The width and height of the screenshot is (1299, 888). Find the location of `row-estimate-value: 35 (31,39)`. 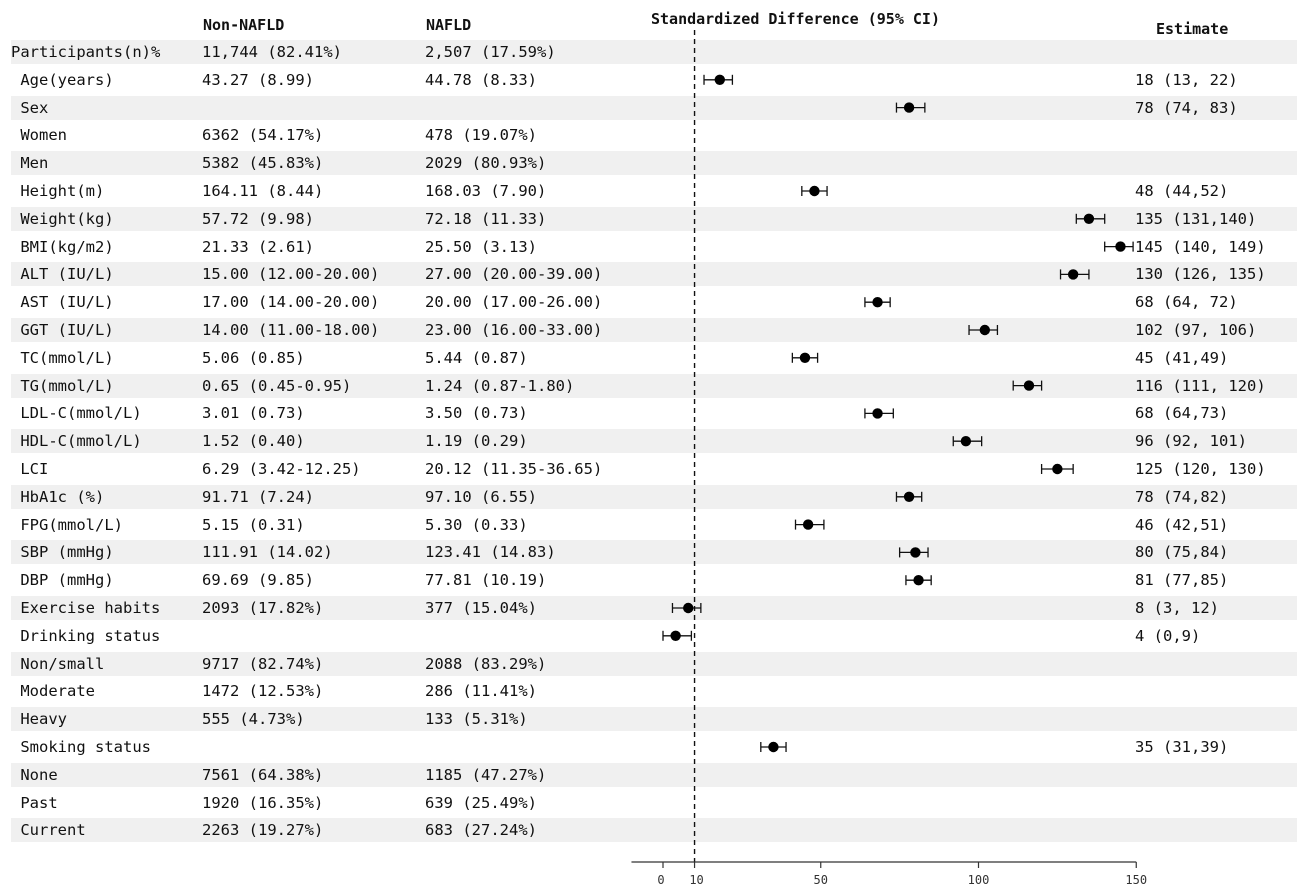

row-estimate-value: 35 (31,39) is located at coordinates (1182, 747).